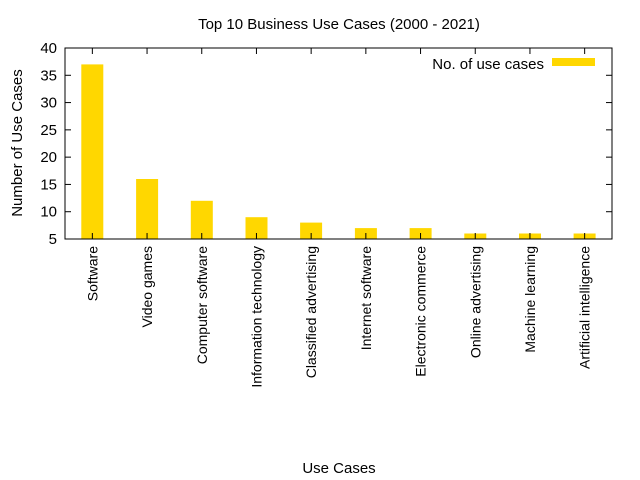 The height and width of the screenshot is (480, 640). I want to click on x-tick-label-6: Electronic commerce, so click(421, 311).